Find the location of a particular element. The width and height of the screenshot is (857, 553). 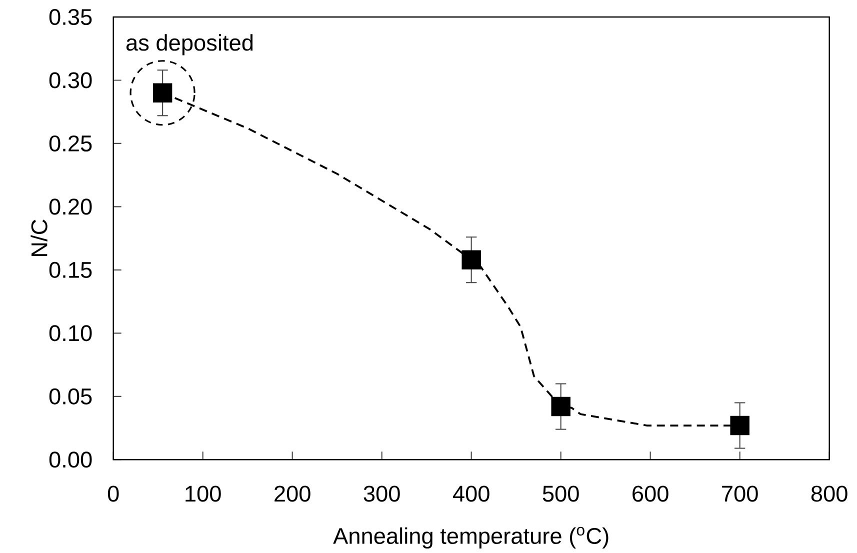

x-tick-label: 0 is located at coordinates (113, 494).